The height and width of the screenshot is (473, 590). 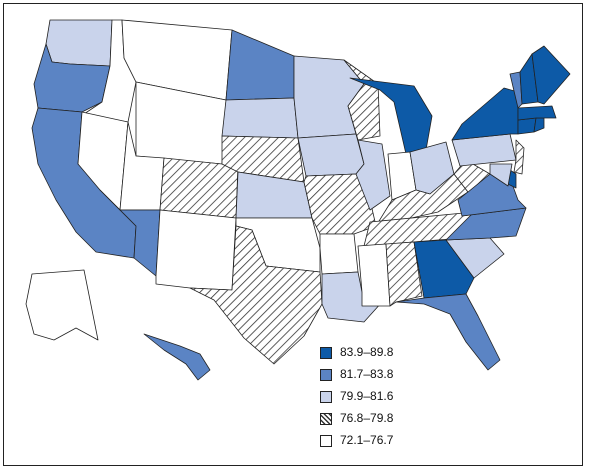 I want to click on legend-label-2: 79.9–81.6, so click(x=367, y=396).